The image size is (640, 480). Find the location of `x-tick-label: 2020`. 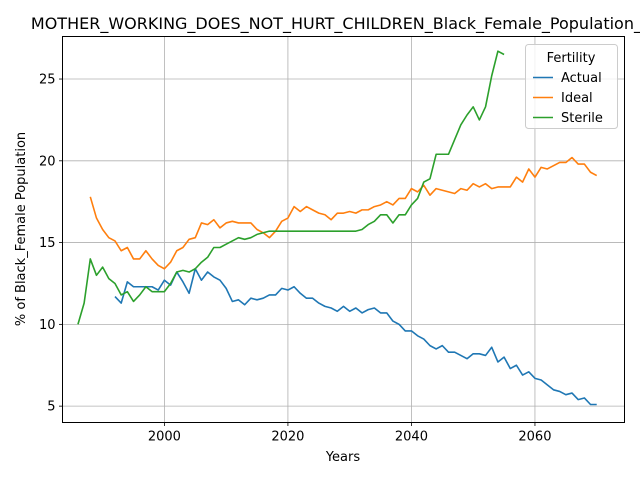

x-tick-label: 2020 is located at coordinates (287, 437).